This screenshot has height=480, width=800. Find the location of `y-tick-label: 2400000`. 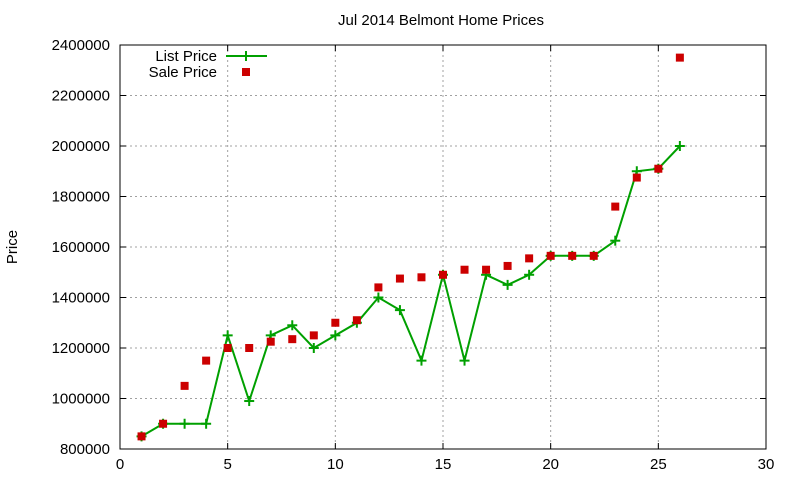

y-tick-label: 2400000 is located at coordinates (81, 45).